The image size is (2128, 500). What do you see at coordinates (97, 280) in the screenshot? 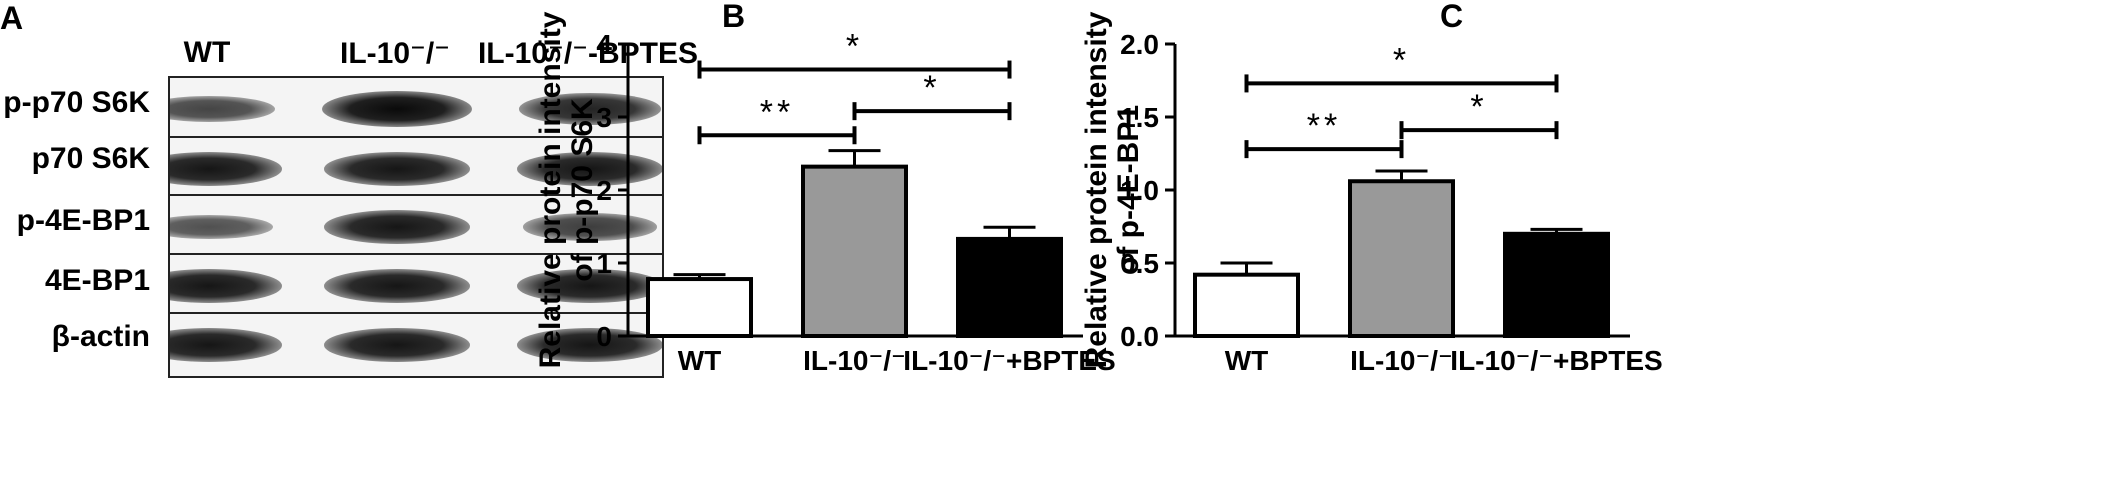
I see `blot-row-label: 4E-BP1` at bounding box center [97, 280].